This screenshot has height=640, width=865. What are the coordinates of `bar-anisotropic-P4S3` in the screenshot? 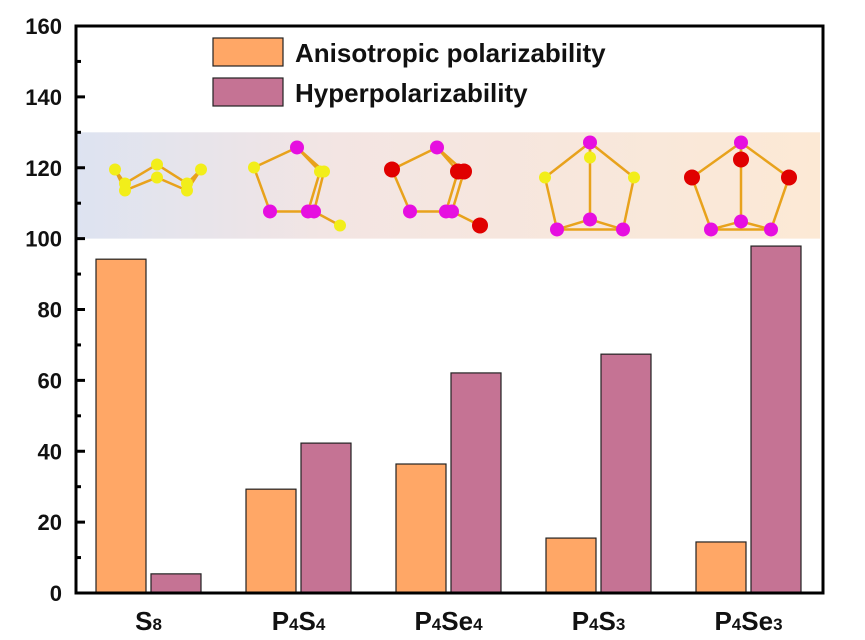 It's located at (571, 565).